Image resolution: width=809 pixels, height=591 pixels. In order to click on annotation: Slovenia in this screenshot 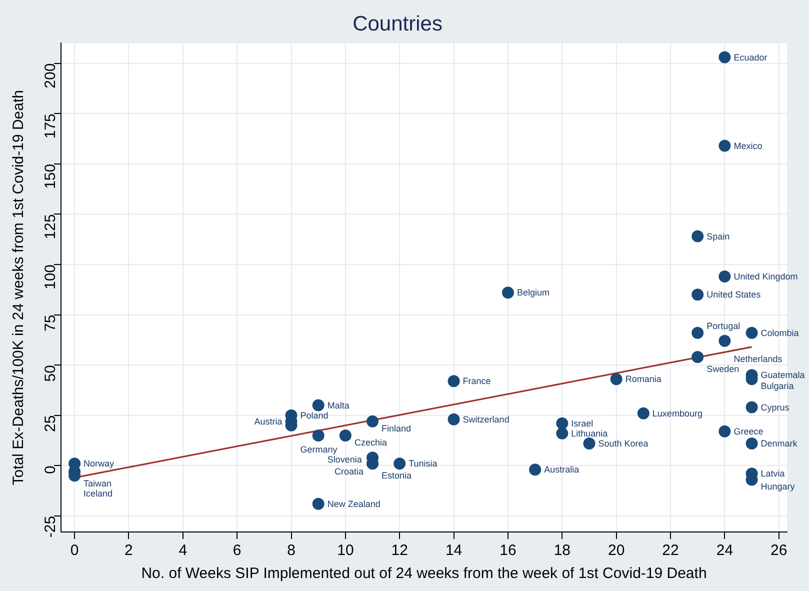, I will do `click(344, 459)`.